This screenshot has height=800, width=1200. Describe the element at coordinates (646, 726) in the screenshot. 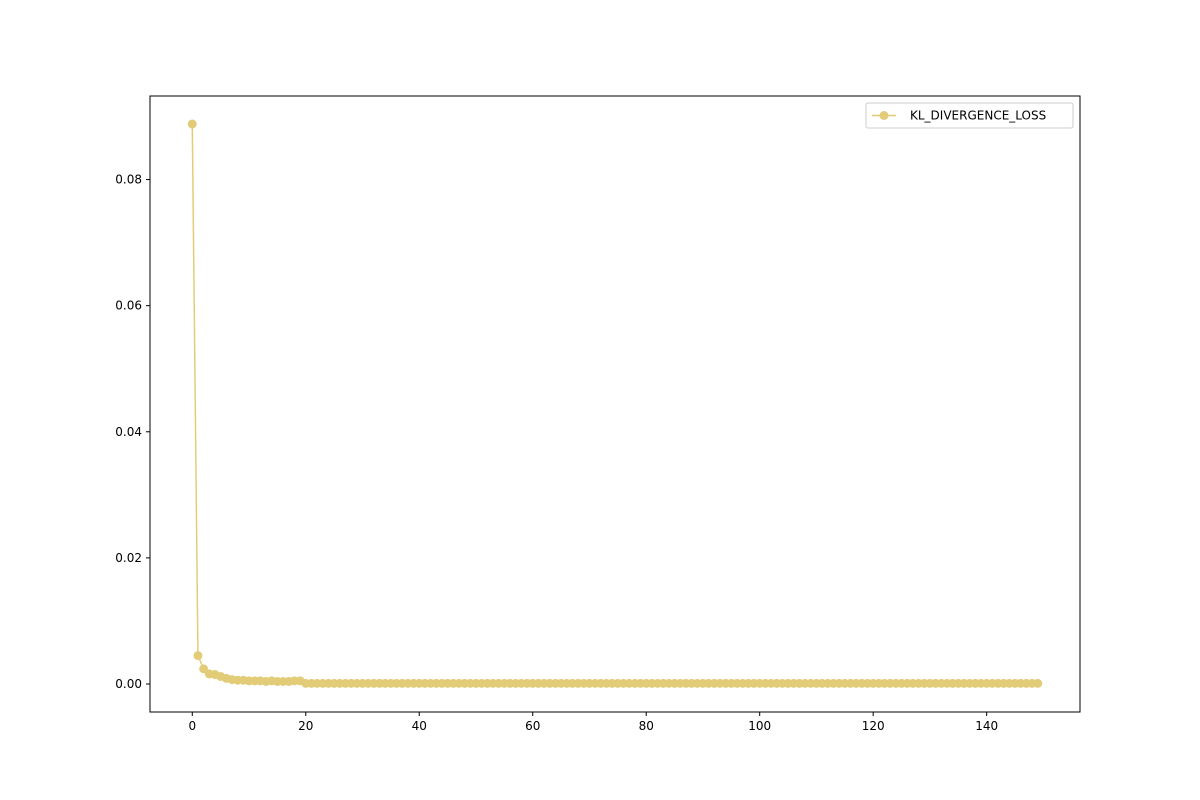

I see `x-tick-label: 80` at that location.